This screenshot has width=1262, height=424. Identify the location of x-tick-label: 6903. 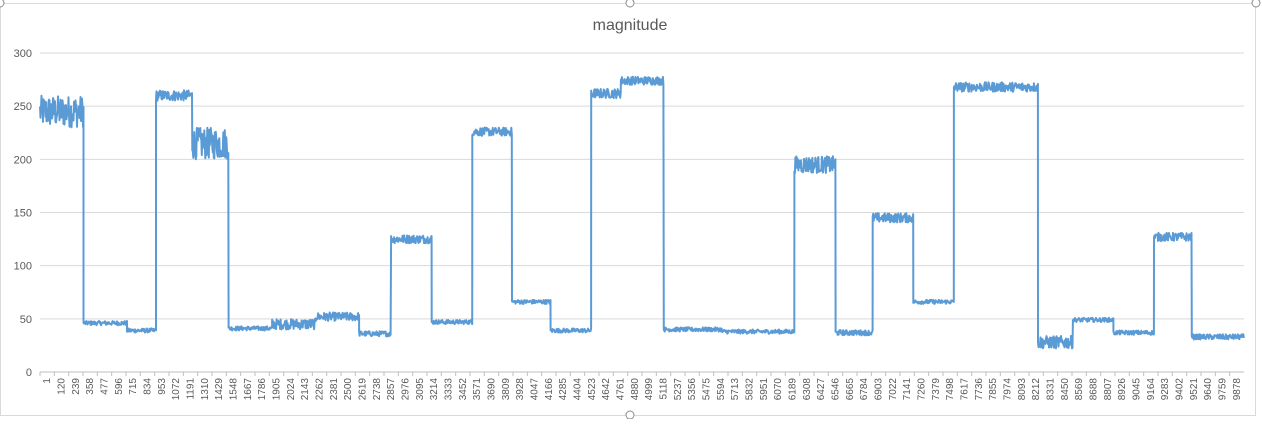
(879, 389).